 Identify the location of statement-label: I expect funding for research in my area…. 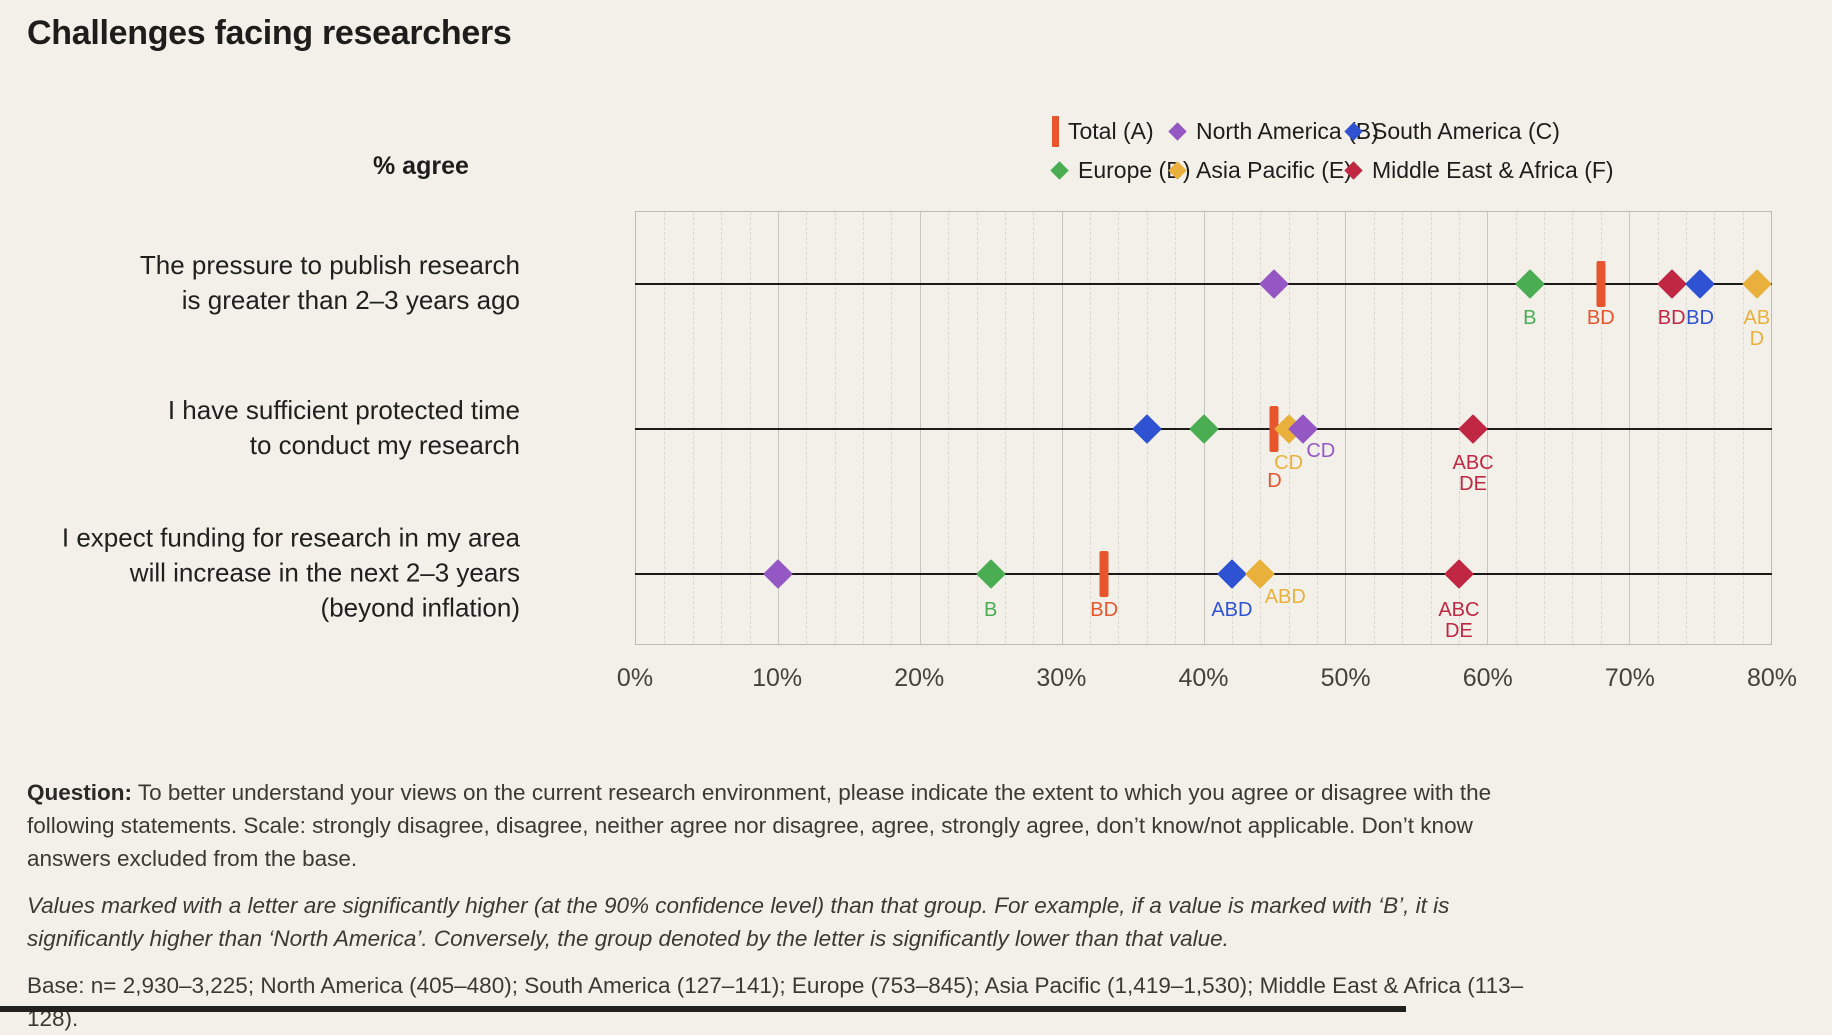
(291, 572).